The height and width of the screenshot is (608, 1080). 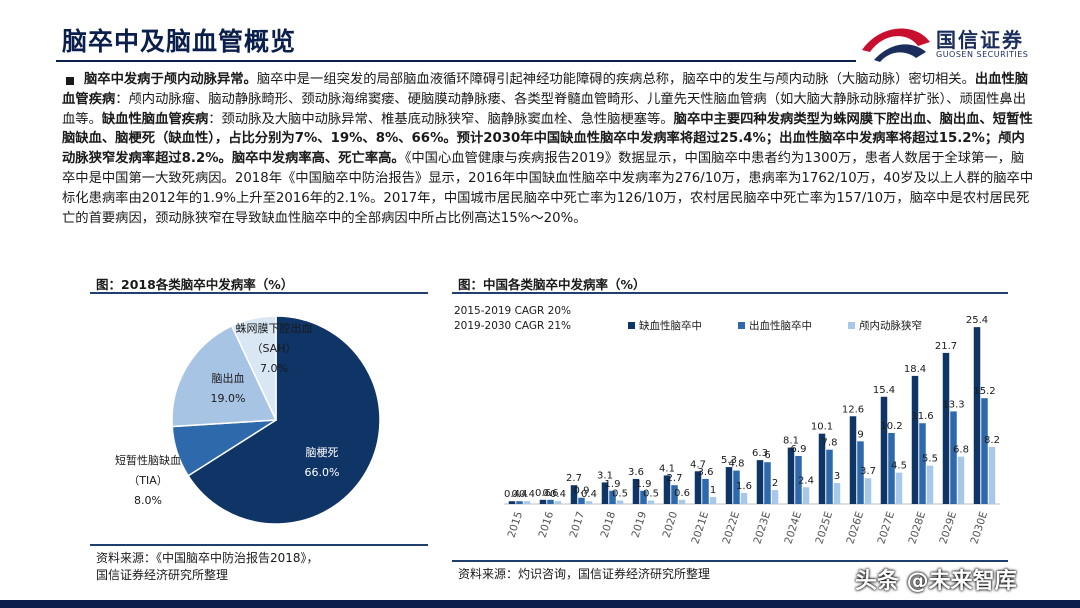 I want to click on left-source-line1: 资料来源：《中国脑卒中防治报告2018》，, so click(x=207, y=558).